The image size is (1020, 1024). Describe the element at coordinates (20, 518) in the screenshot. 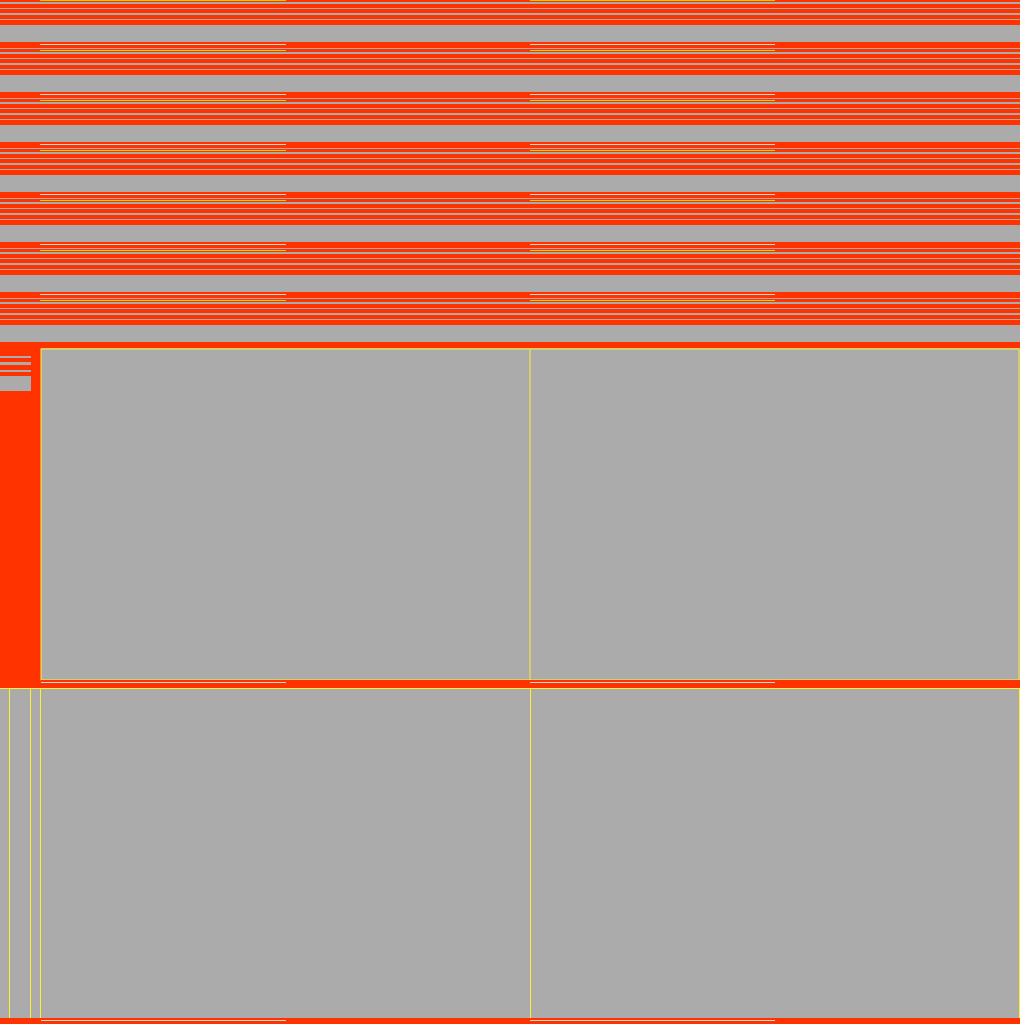

I see `side-column` at that location.